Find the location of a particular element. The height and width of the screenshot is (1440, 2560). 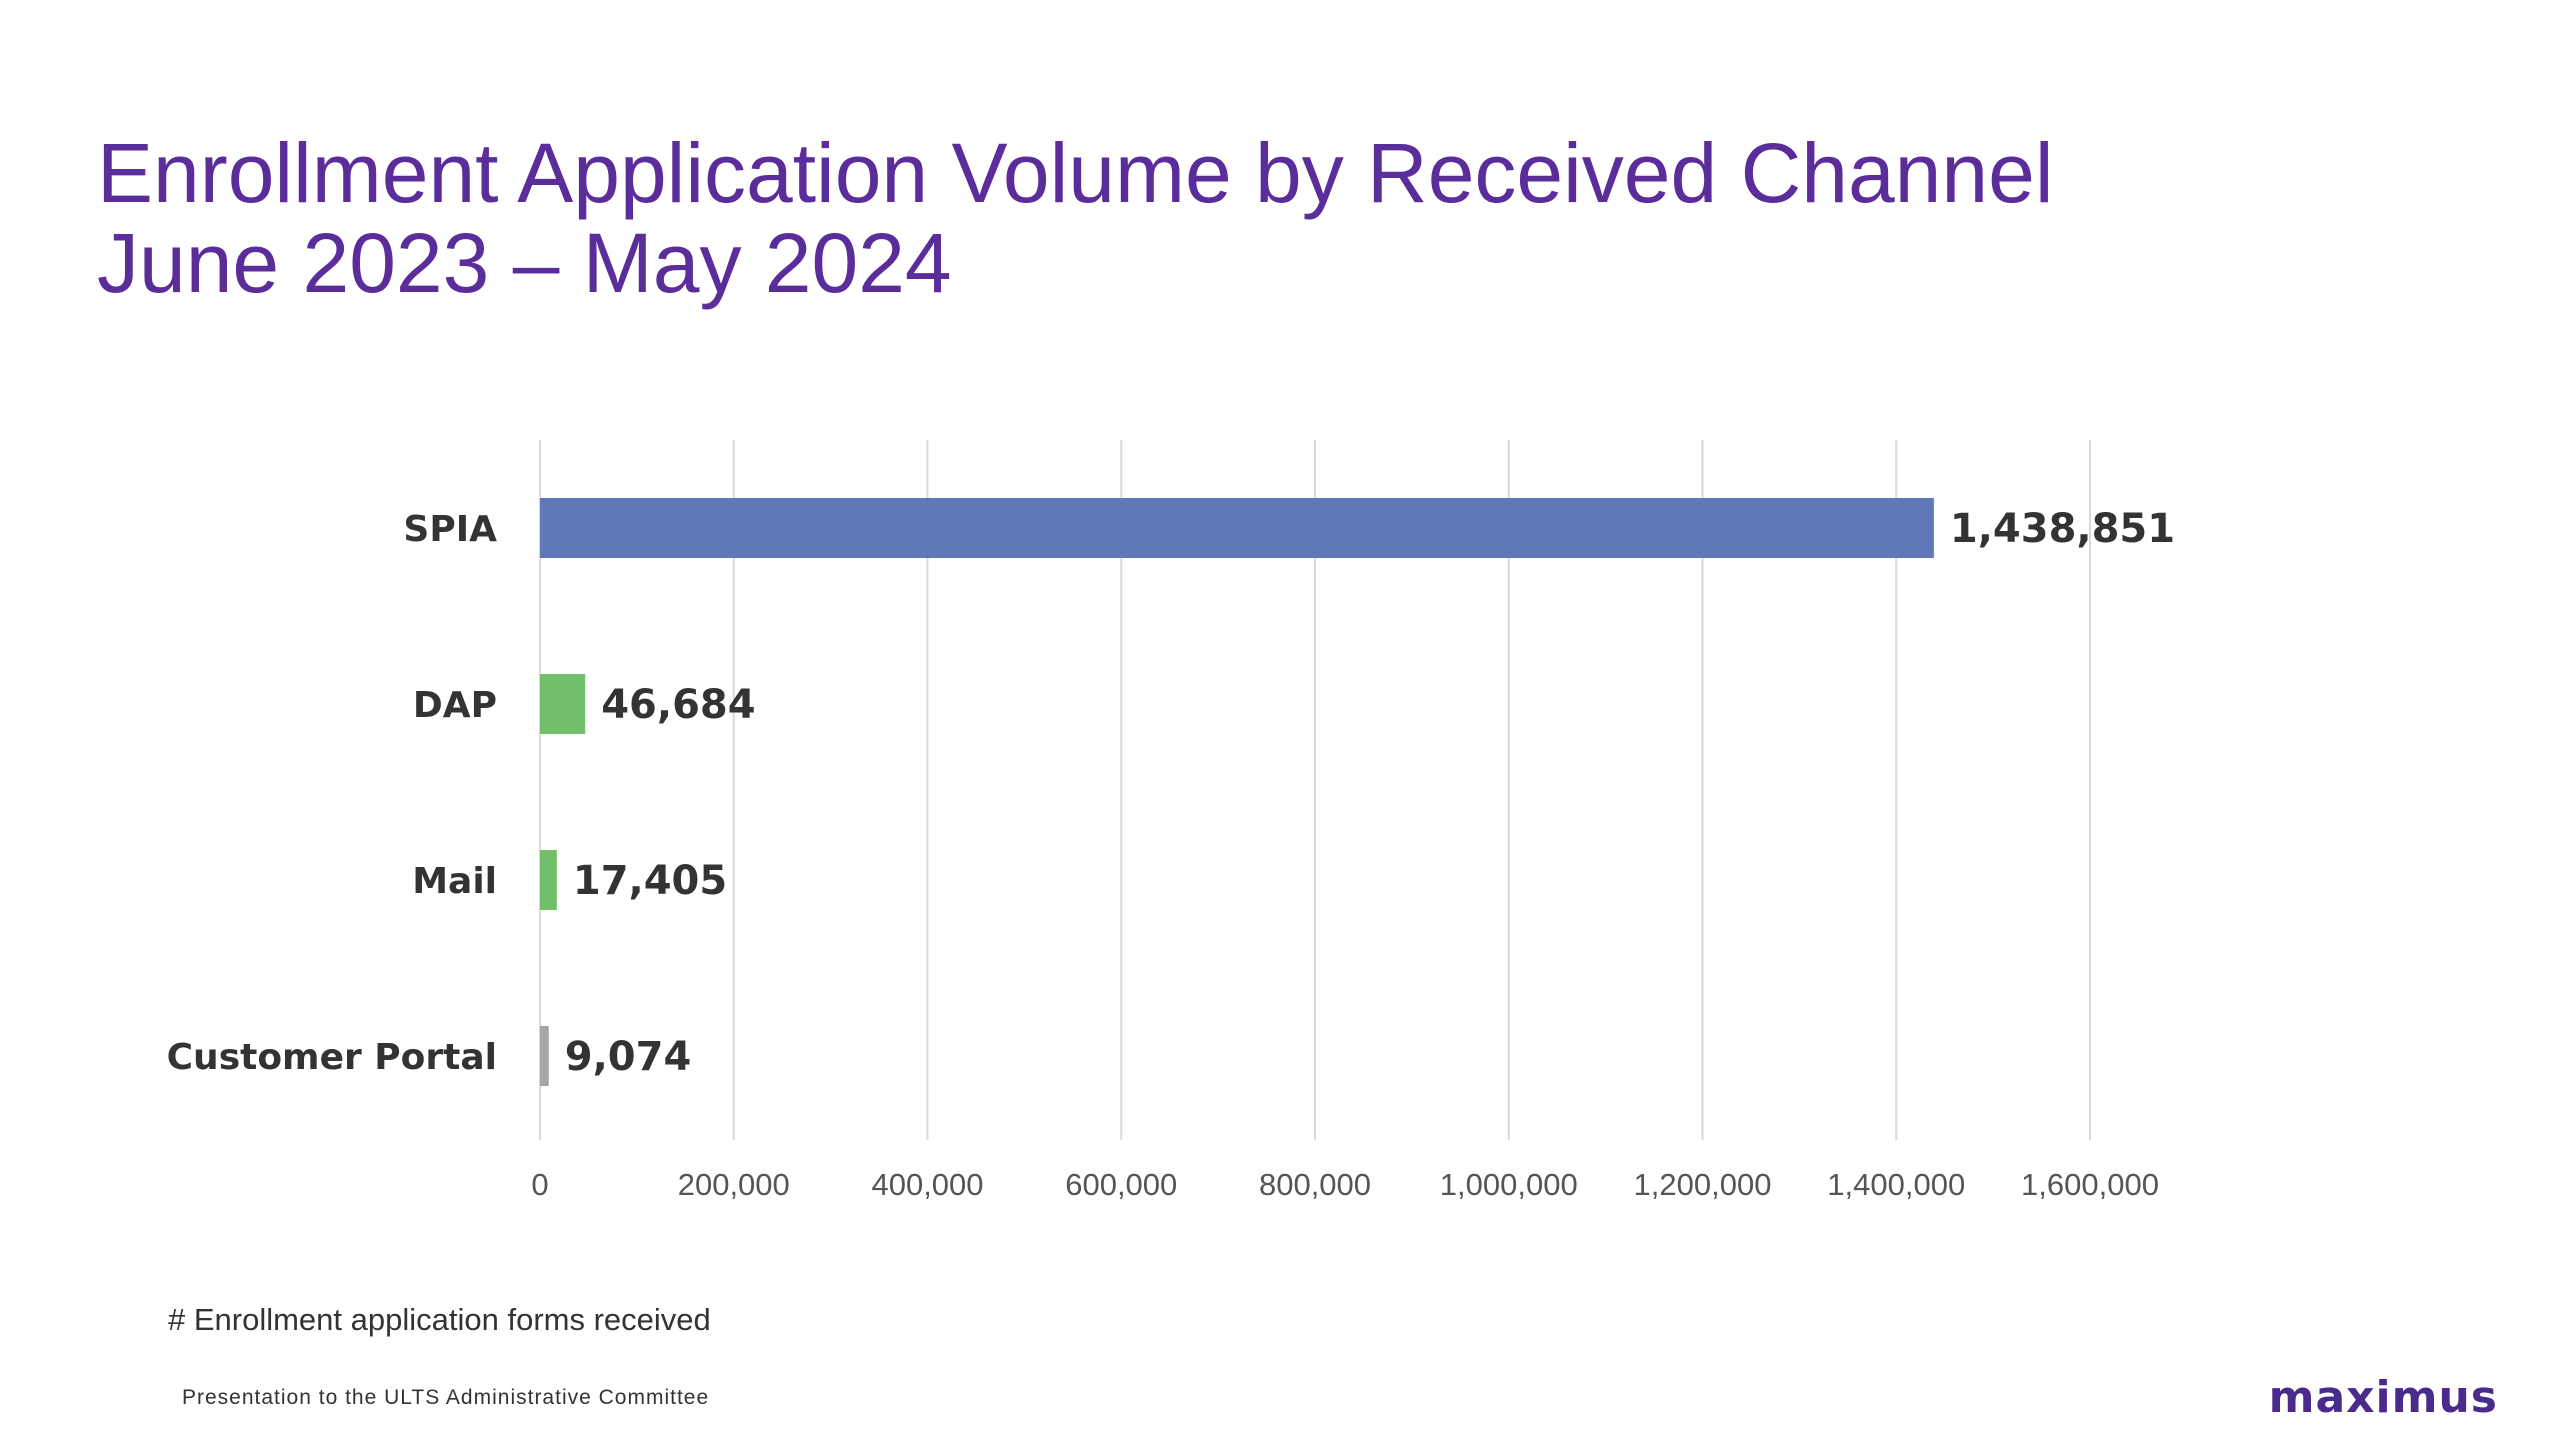

x-tick-label: 1,400,000 is located at coordinates (1896, 1184).